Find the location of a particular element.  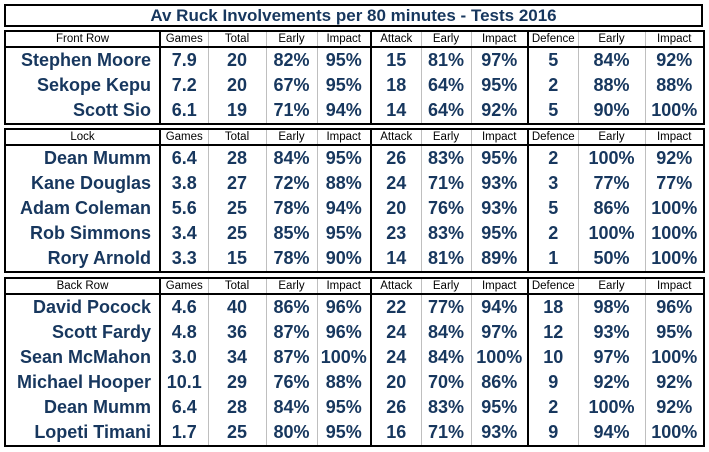

player-name: Kane Douglas is located at coordinates (82, 183).